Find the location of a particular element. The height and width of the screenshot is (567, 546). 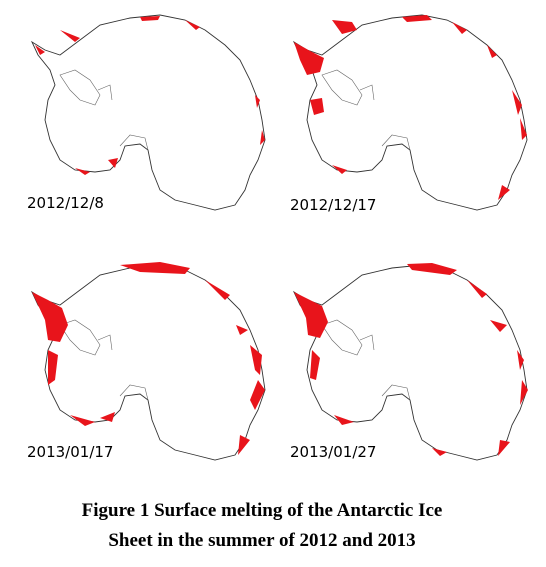

panel-label: 2012/12/17 is located at coordinates (333, 205).